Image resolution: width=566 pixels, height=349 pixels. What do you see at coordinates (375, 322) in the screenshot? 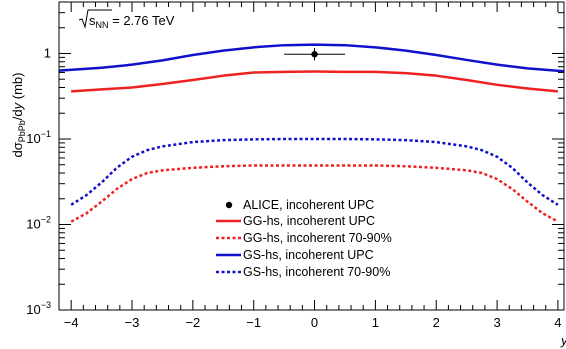
I see `x-tick-label: 1` at bounding box center [375, 322].